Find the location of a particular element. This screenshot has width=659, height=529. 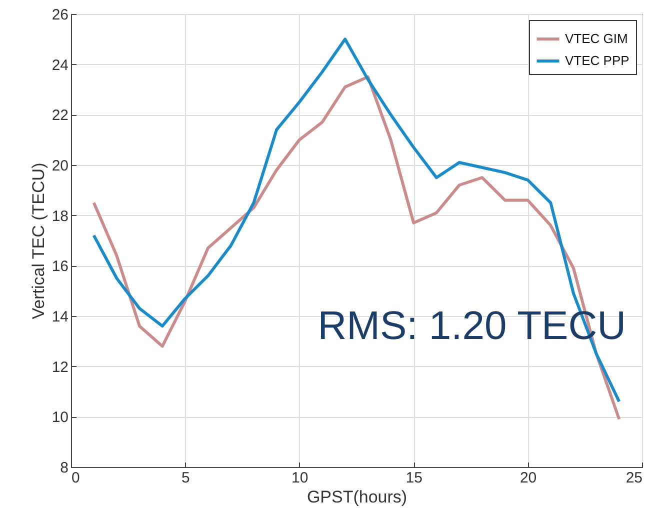

y-tick-label: 22 is located at coordinates (60, 115).